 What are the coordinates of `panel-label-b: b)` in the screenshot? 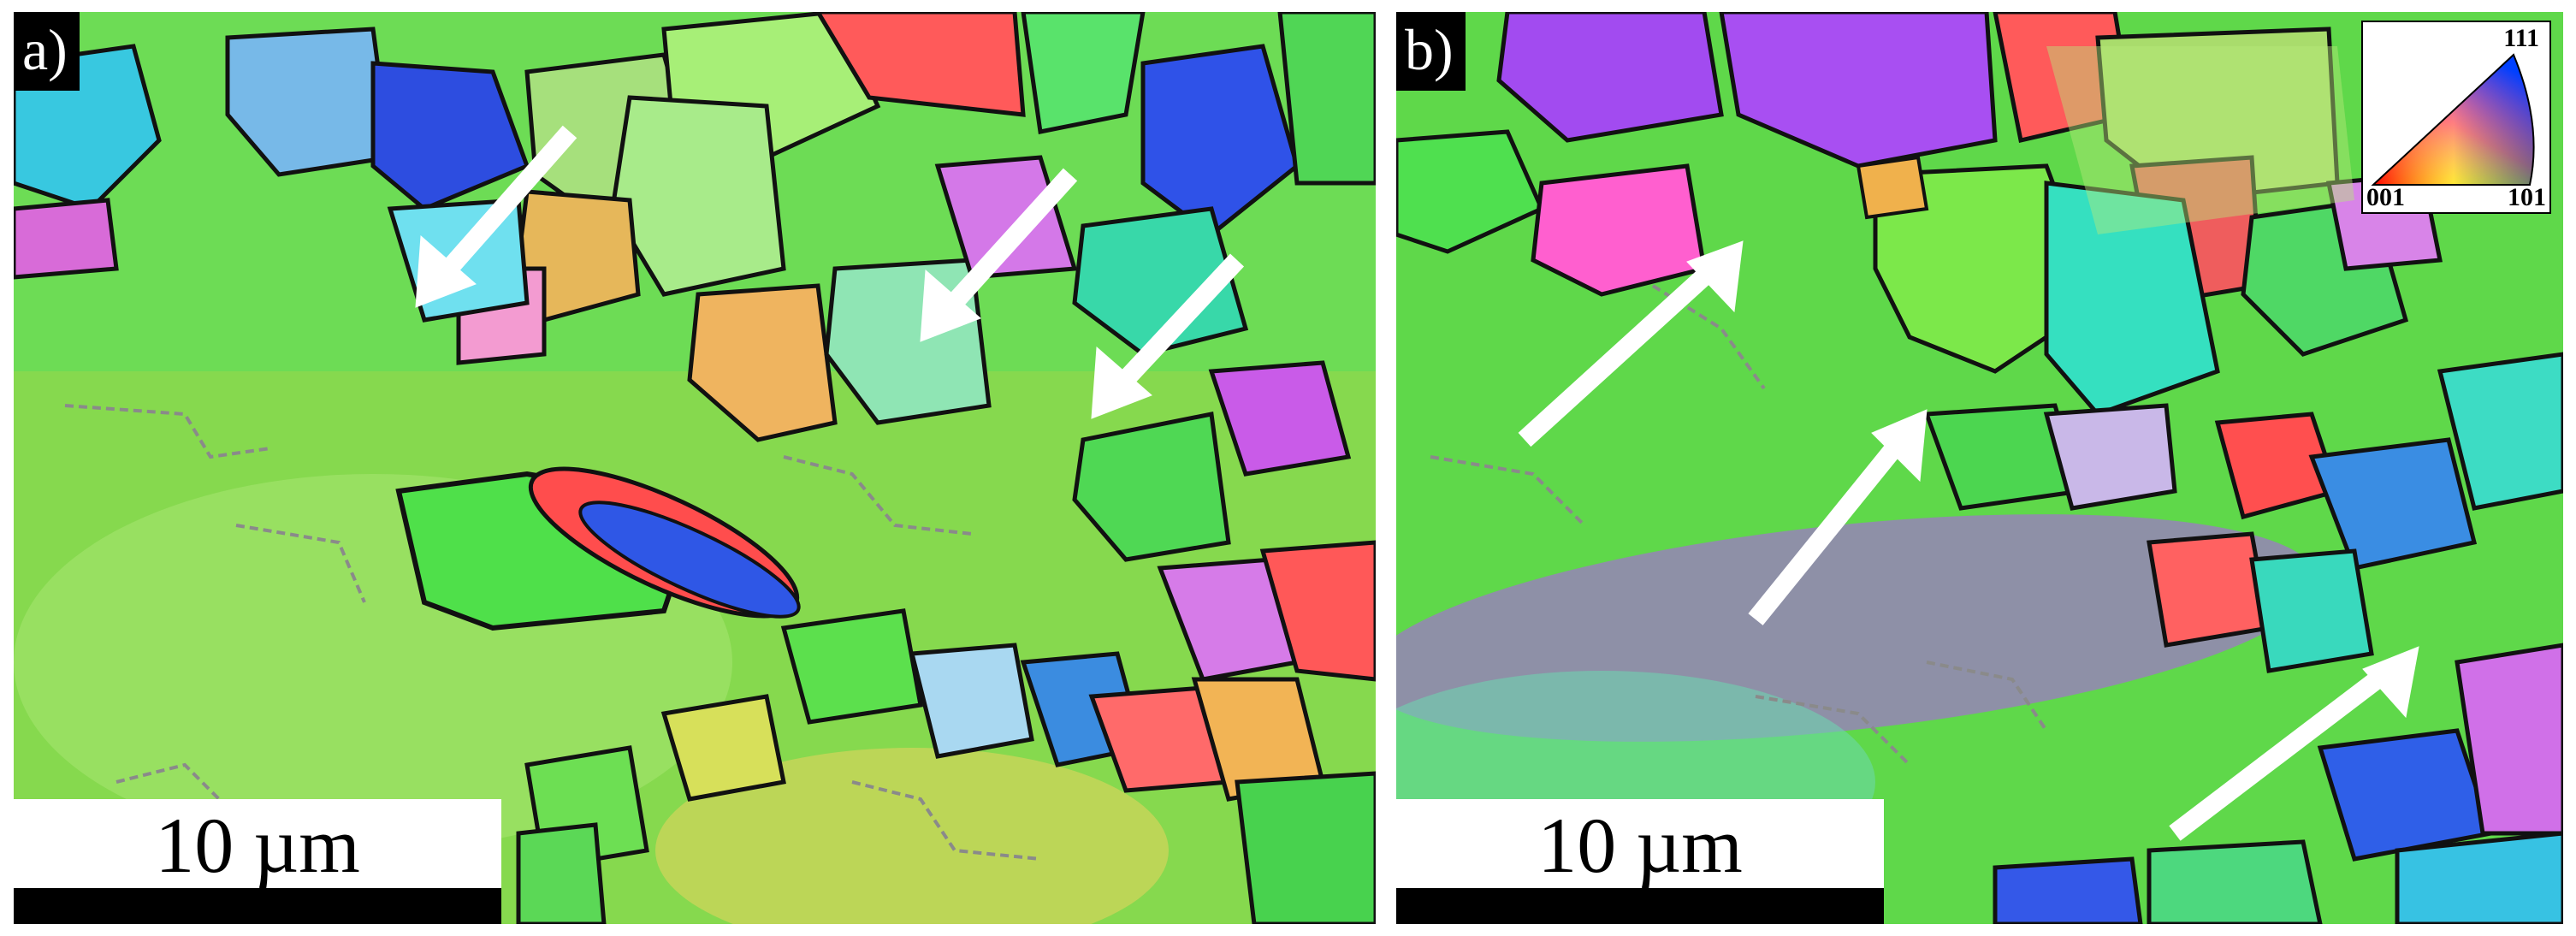 It's located at (1431, 52).